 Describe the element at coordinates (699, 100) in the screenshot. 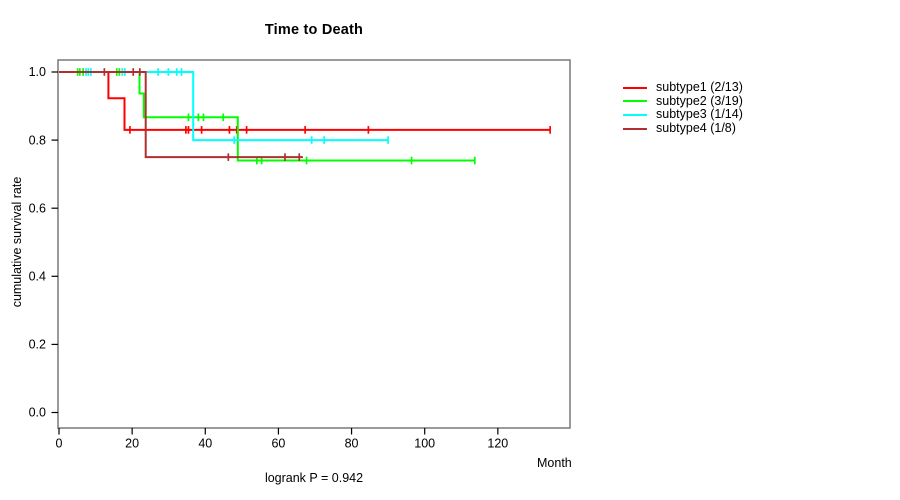

I see `legend-label: subtype2 (3/19)` at that location.